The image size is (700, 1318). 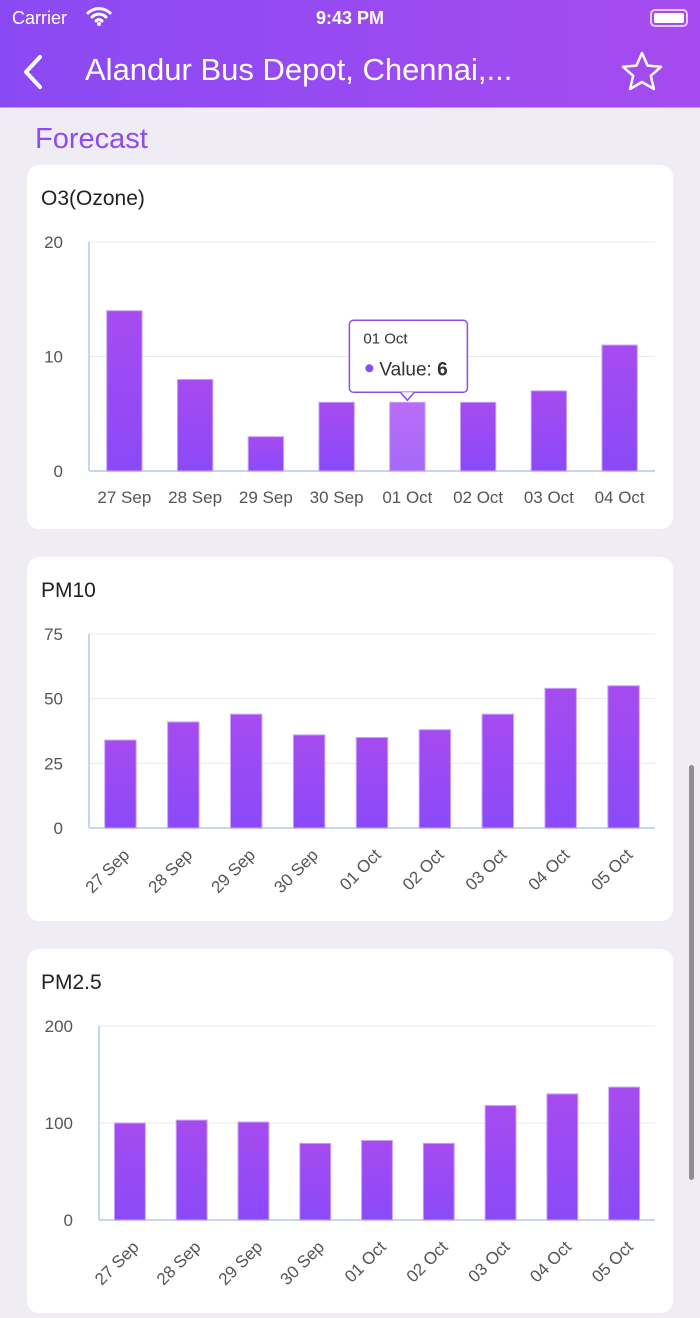 I want to click on chart-title: PM2.5, so click(x=71, y=982).